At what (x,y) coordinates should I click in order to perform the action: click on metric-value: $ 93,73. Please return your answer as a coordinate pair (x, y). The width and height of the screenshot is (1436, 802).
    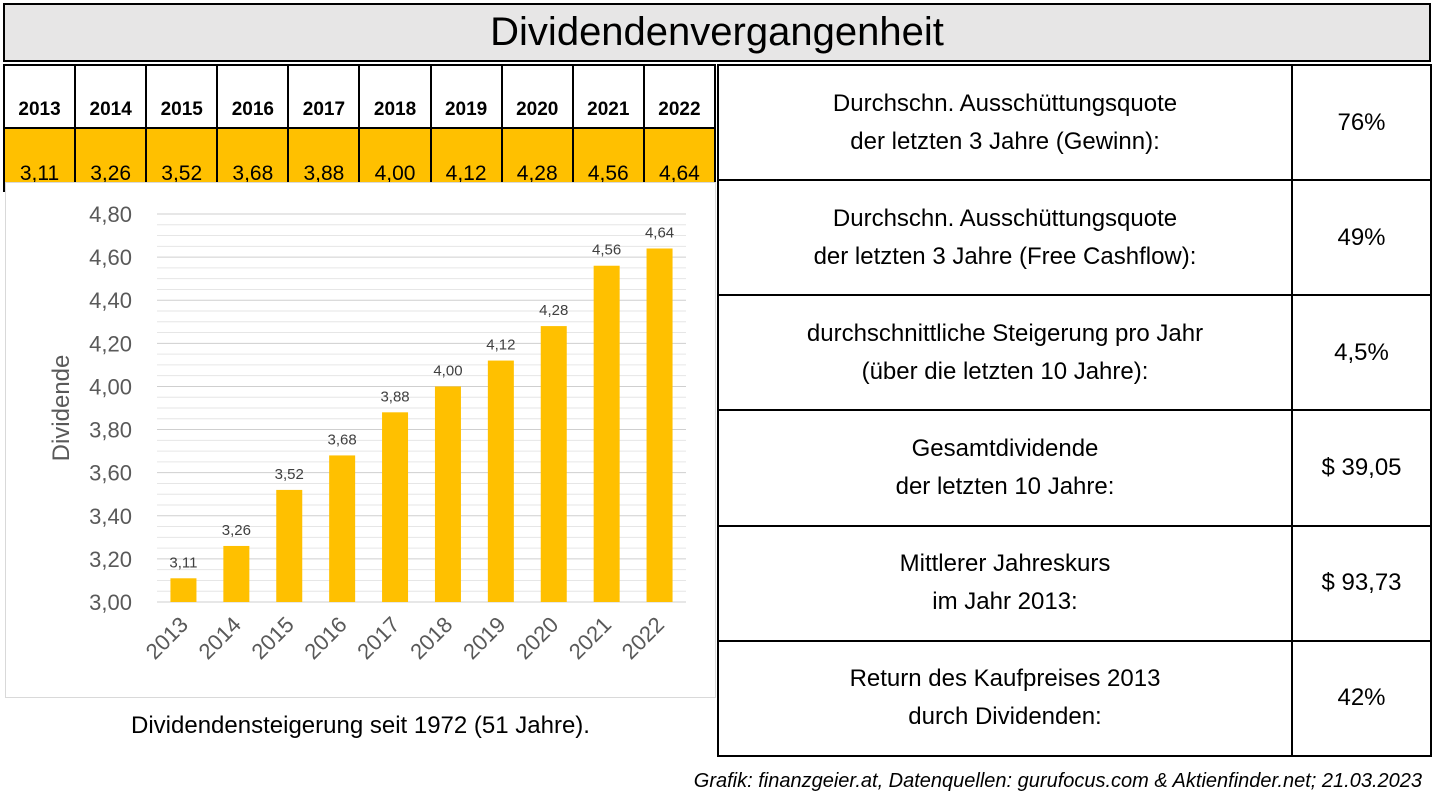
    Looking at the image, I should click on (1361, 583).